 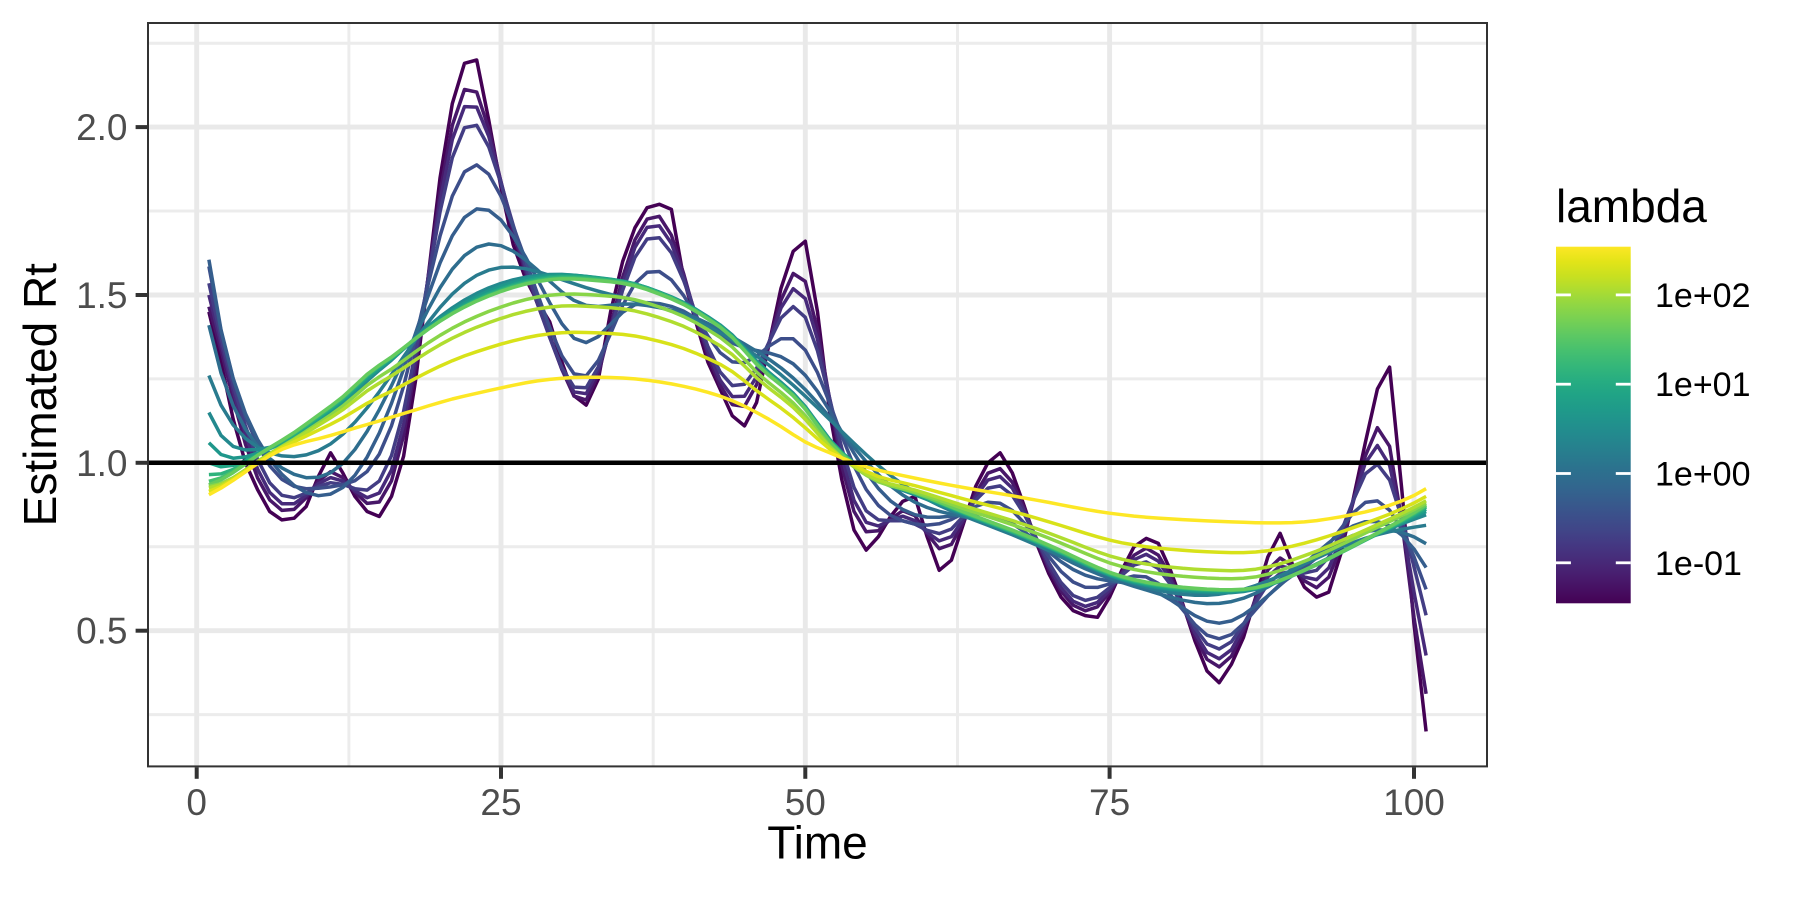 I want to click on svg-text: 1e+02, so click(x=1703, y=296).